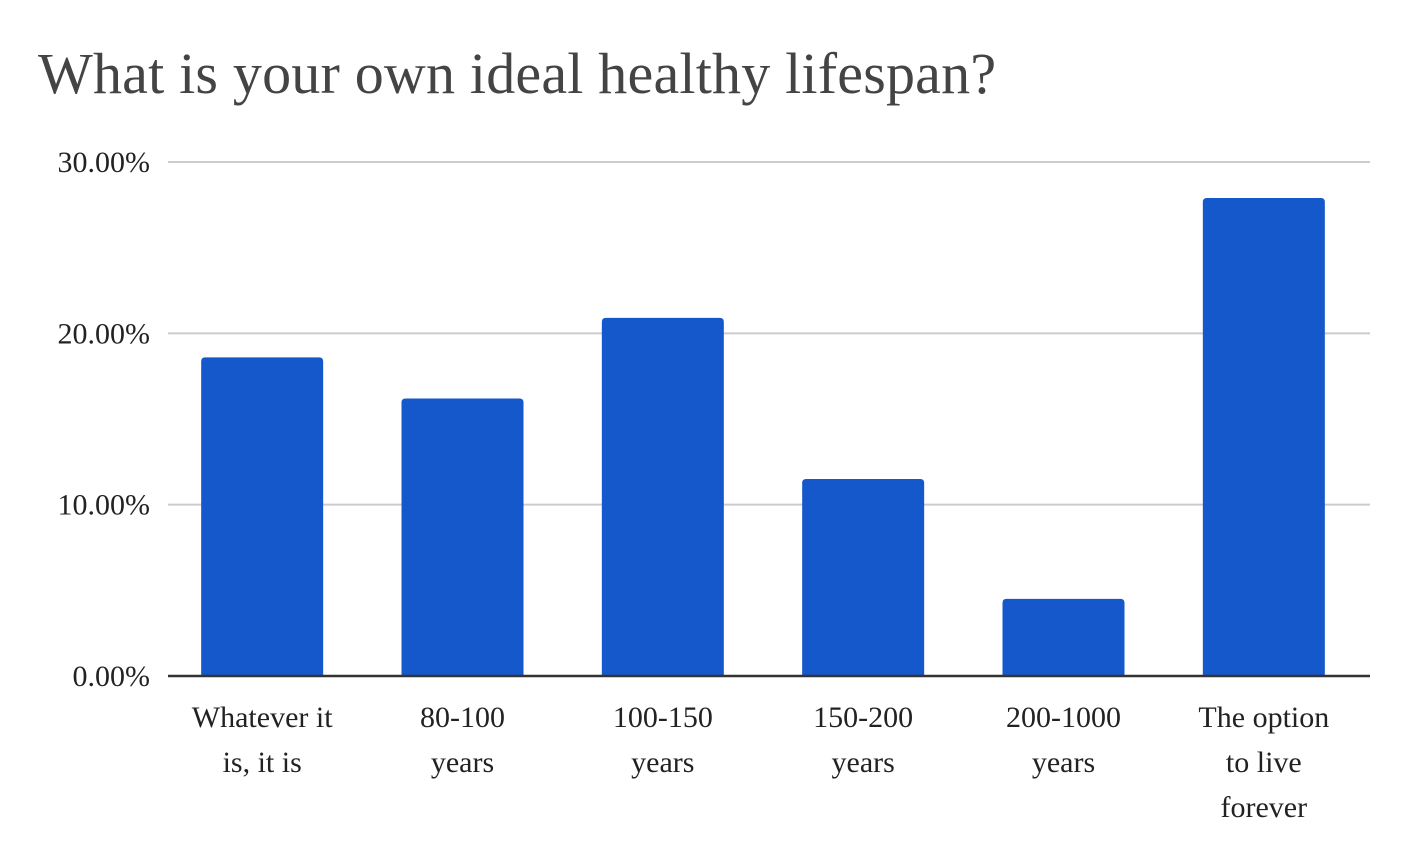 Image resolution: width=1406 pixels, height=866 pixels. What do you see at coordinates (863, 740) in the screenshot?
I see `x-tick-label: 150-200 years` at bounding box center [863, 740].